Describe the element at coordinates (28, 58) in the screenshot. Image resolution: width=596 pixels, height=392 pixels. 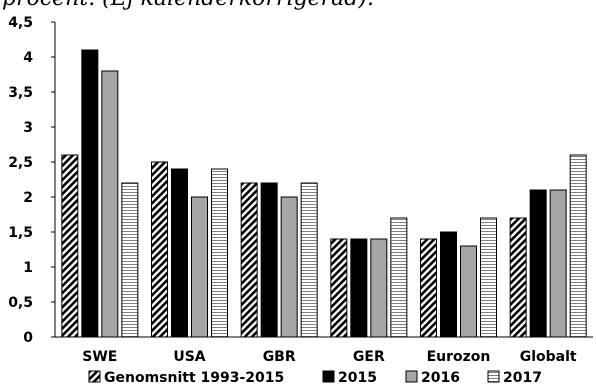
I see `y-tick-label: 4` at that location.